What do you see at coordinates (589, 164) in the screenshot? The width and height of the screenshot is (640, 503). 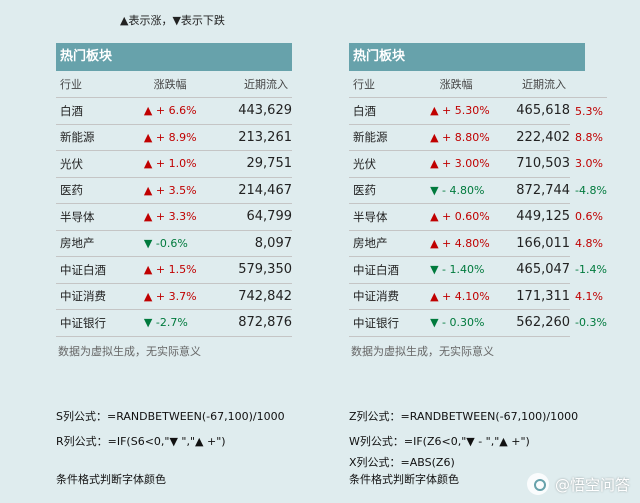 I see `raw-change-value: 3.0%` at bounding box center [589, 164].